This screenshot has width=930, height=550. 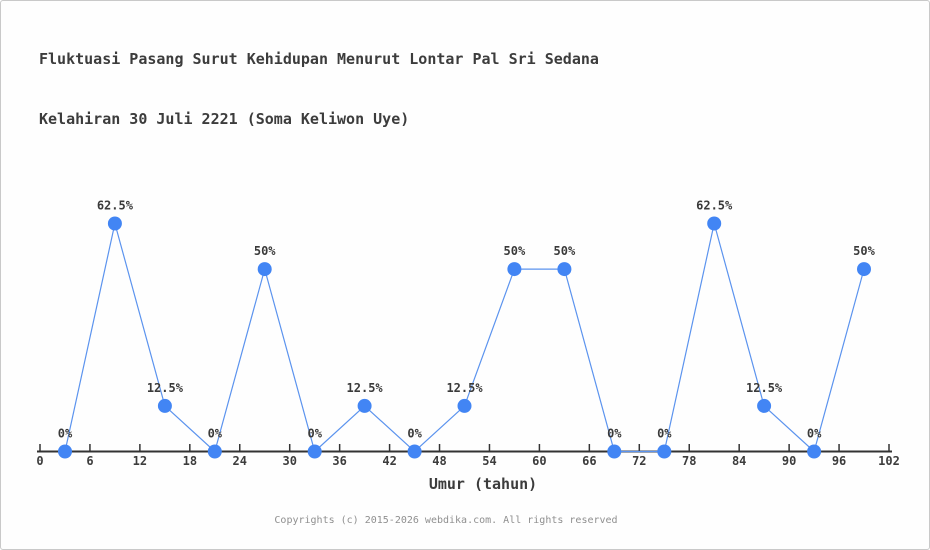 I want to click on x-axis-tick-label: 24, so click(x=240, y=461).